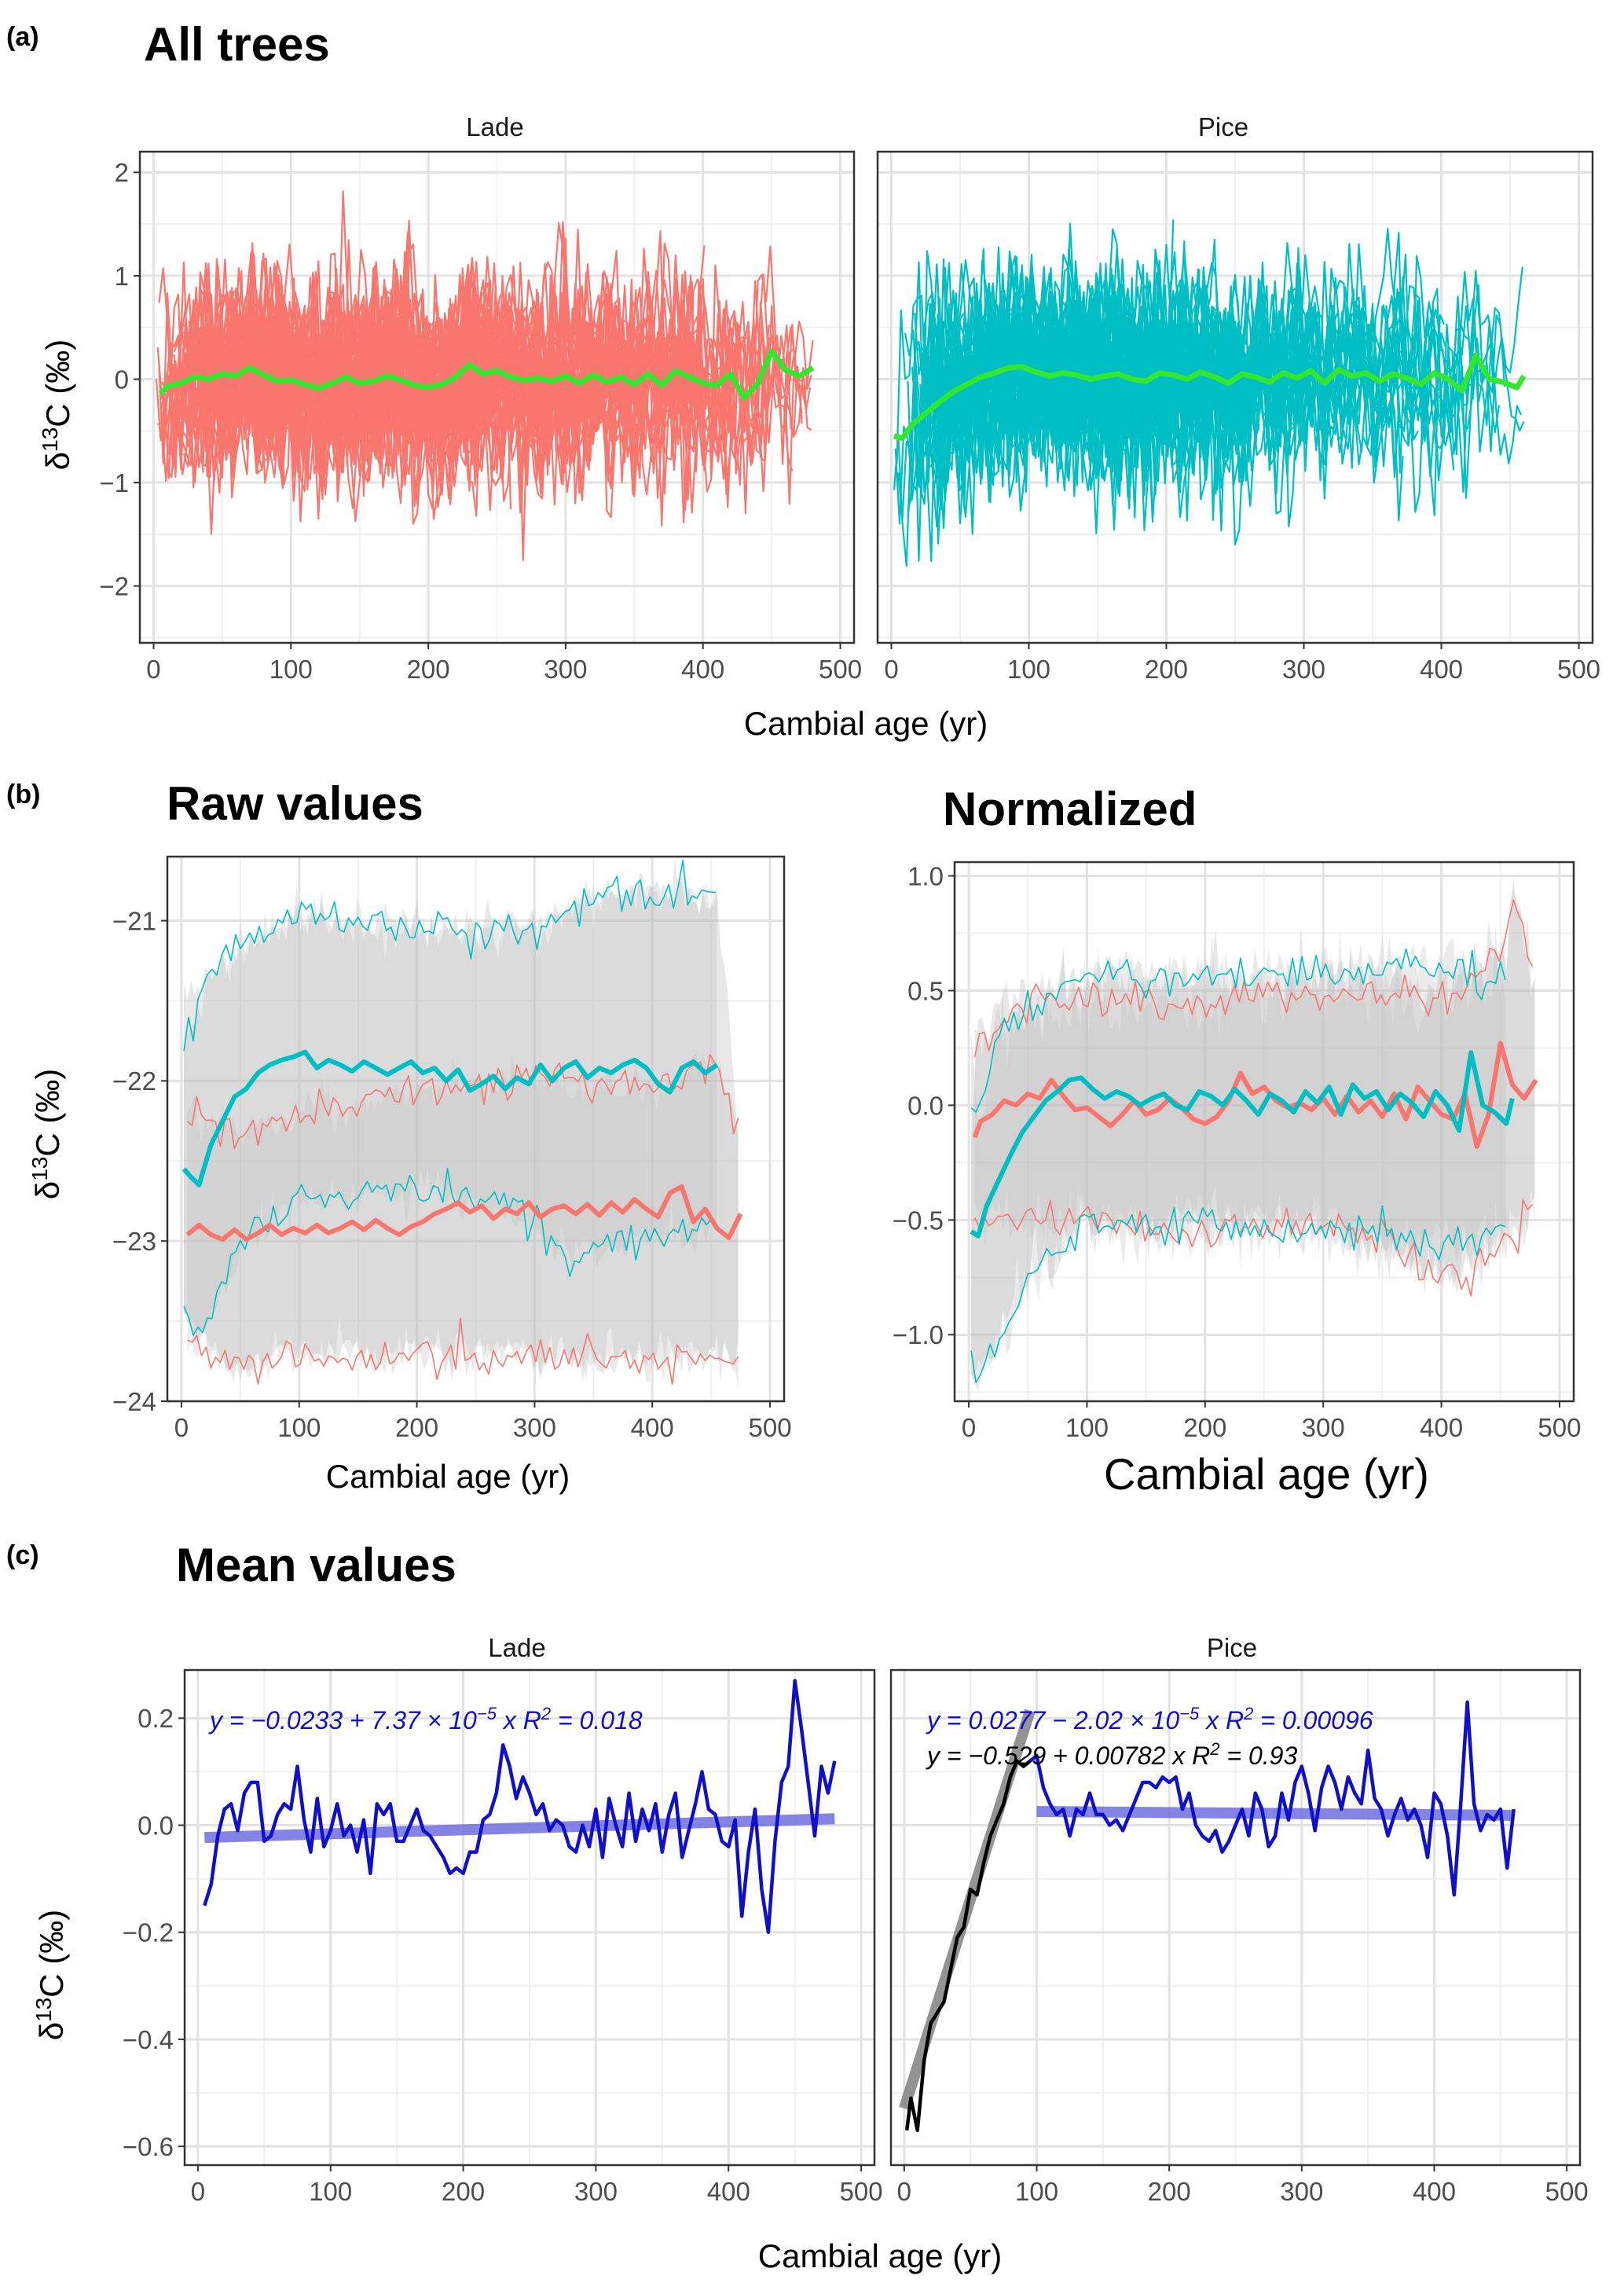 Image resolution: width=1624 pixels, height=2283 pixels. Describe the element at coordinates (295, 803) in the screenshot. I see `panel-title-b-raw: Raw values` at that location.